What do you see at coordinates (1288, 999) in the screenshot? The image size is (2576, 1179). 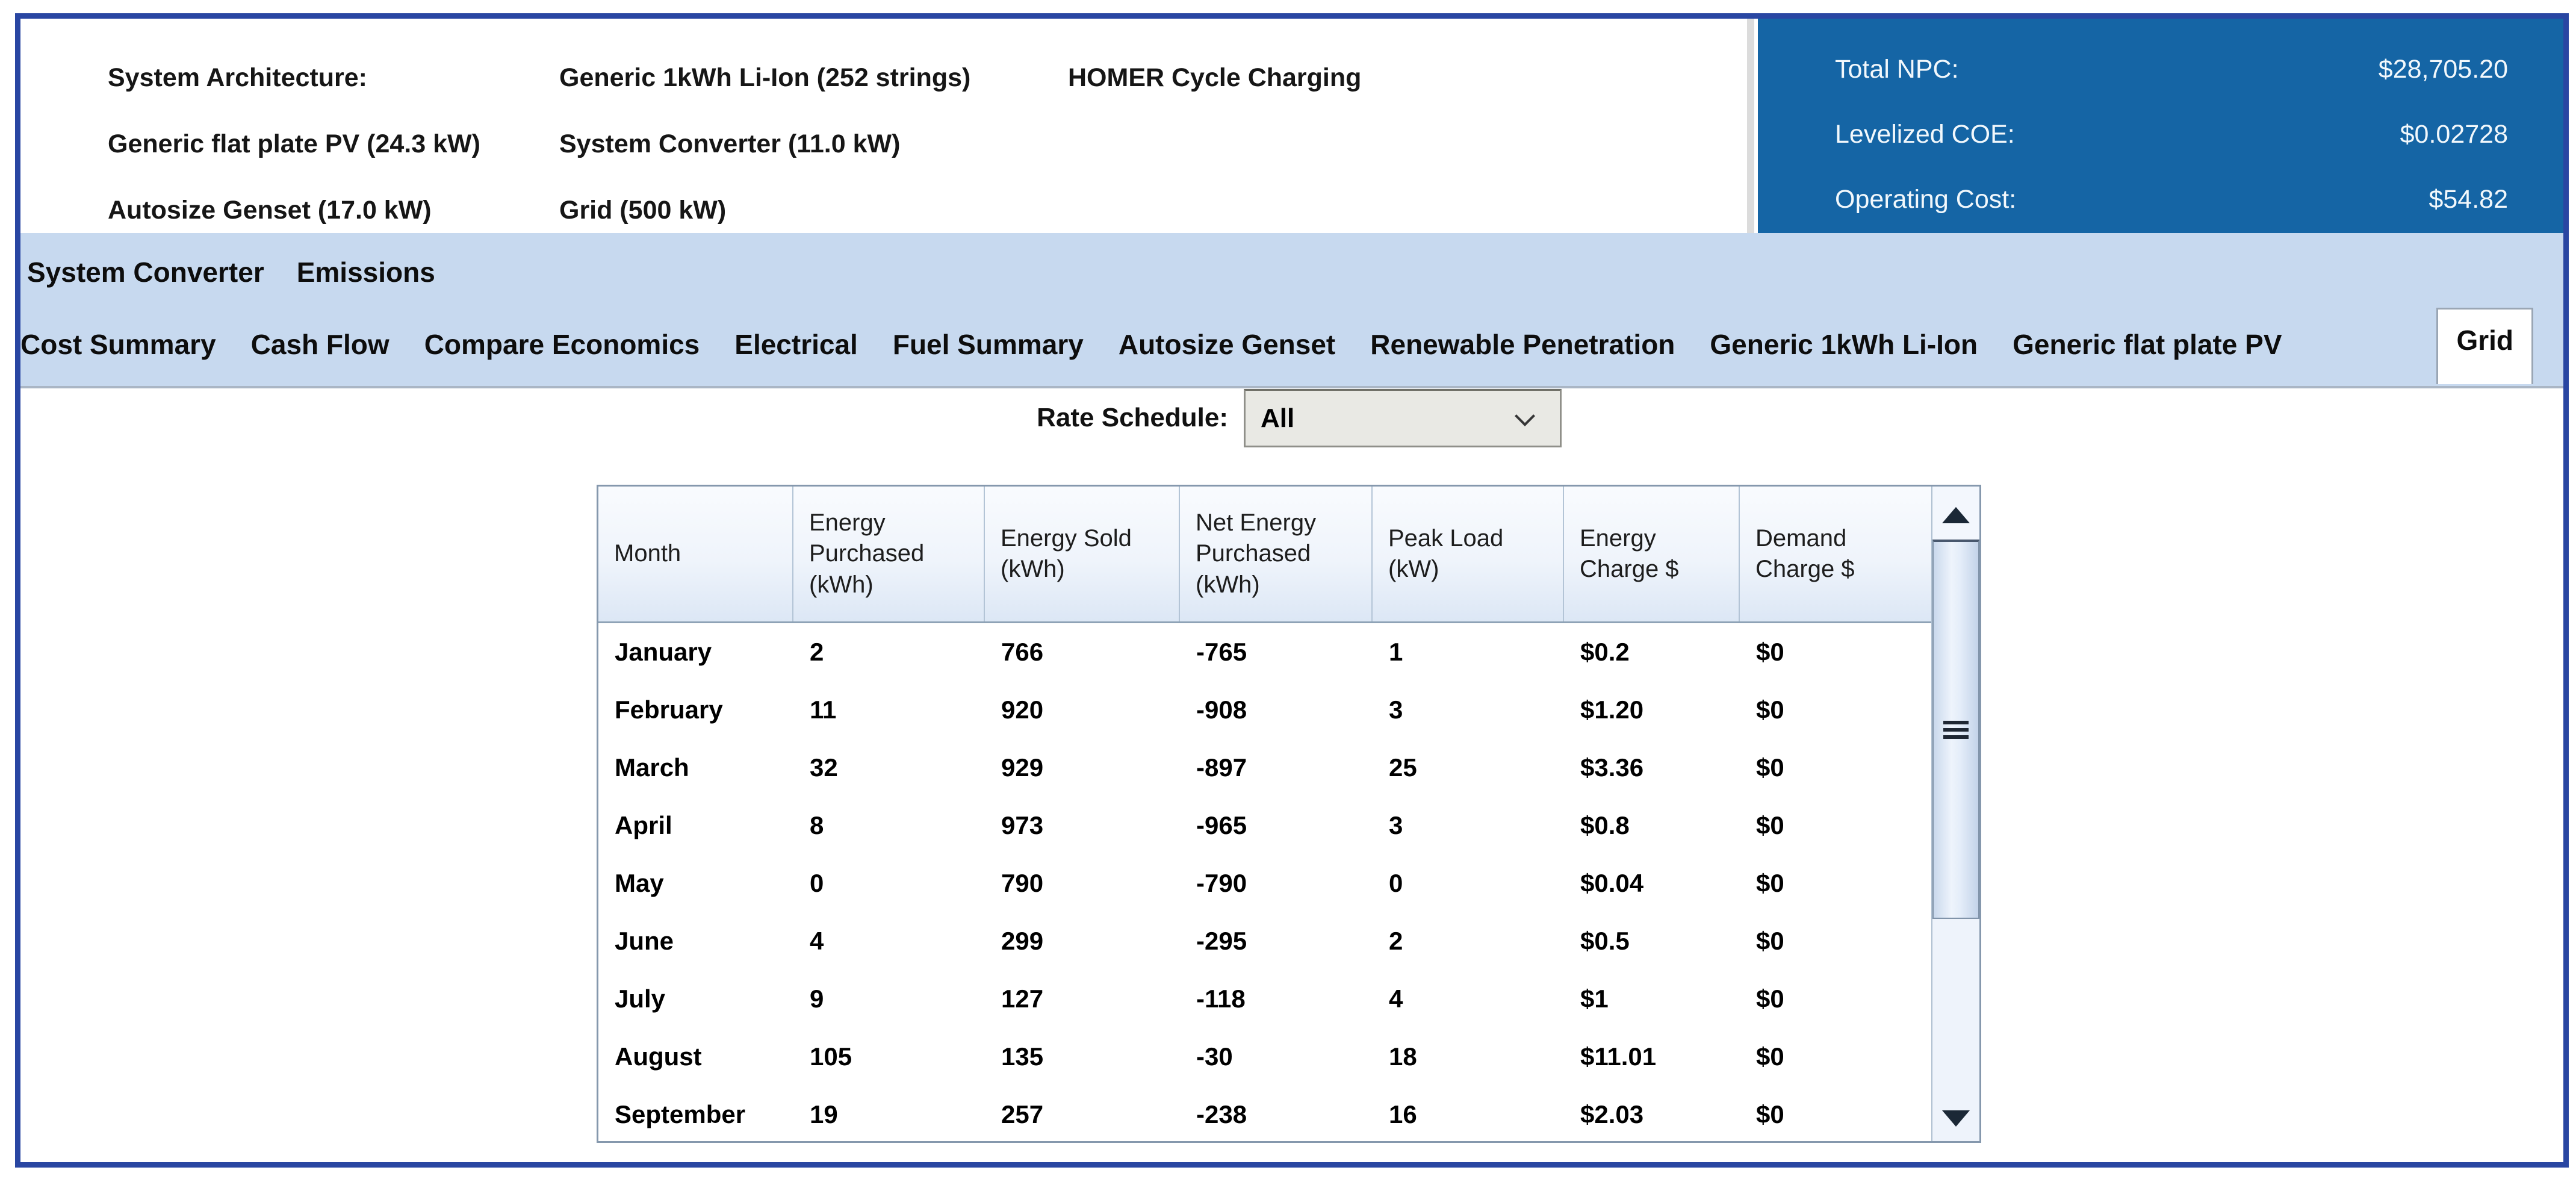 I see `table-row-july: July 9 127 -118 4 $1 $0` at bounding box center [1288, 999].